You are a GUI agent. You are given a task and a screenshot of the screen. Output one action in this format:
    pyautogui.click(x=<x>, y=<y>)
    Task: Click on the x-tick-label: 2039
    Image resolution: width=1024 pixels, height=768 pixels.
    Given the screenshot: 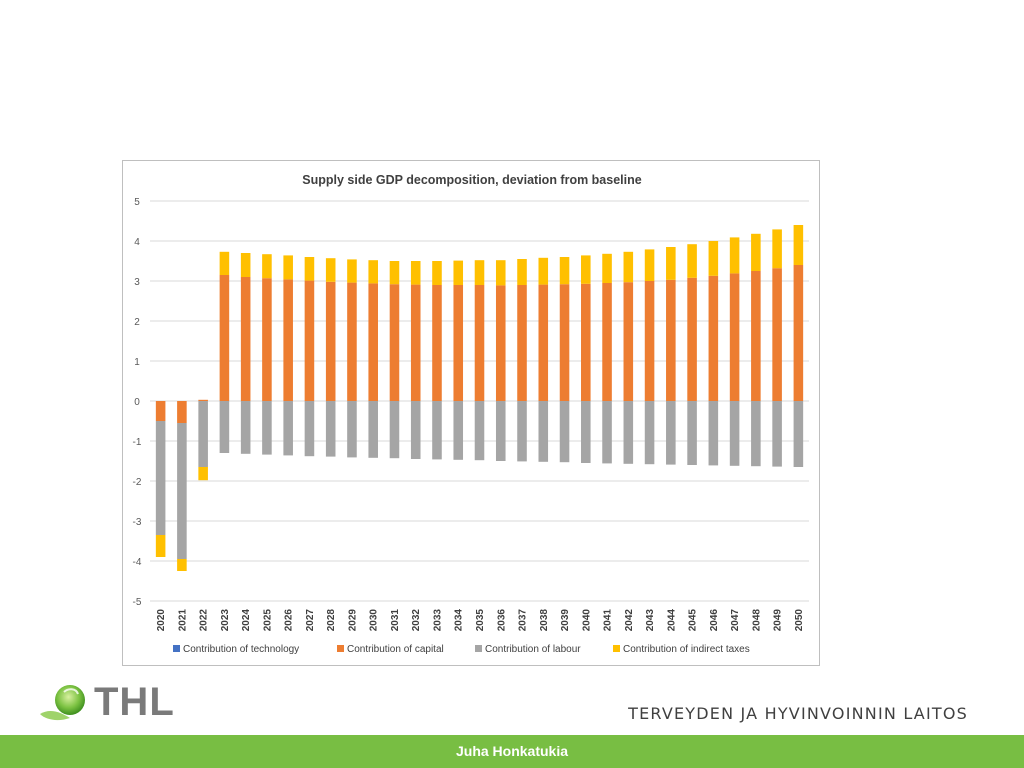 What is the action you would take?
    pyautogui.click(x=565, y=620)
    